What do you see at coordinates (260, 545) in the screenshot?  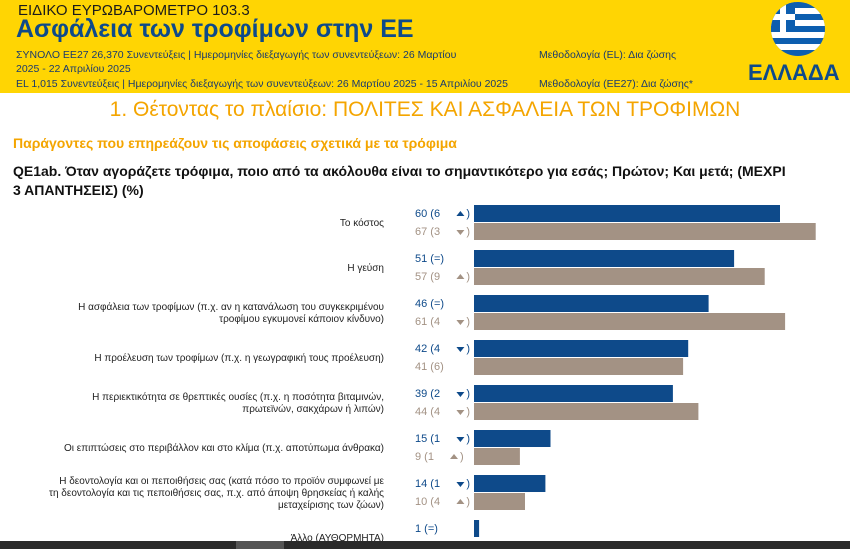 I see `footer-scroll-indicator` at bounding box center [260, 545].